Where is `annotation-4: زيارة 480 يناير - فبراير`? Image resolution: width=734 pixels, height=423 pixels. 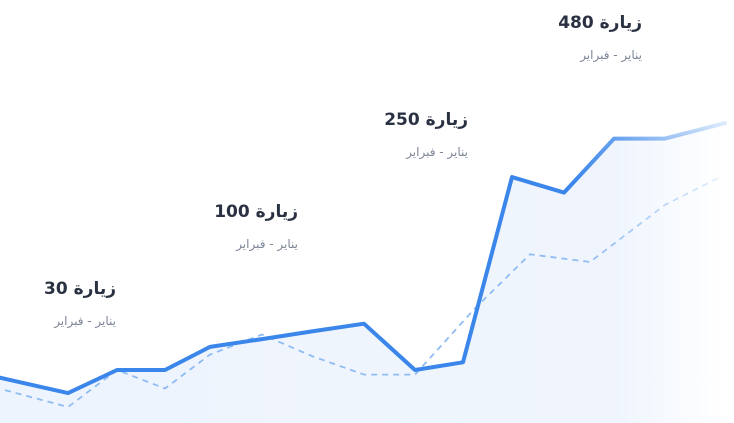
annotation-4: زيارة 480 يناير - فبراير is located at coordinates (588, 37).